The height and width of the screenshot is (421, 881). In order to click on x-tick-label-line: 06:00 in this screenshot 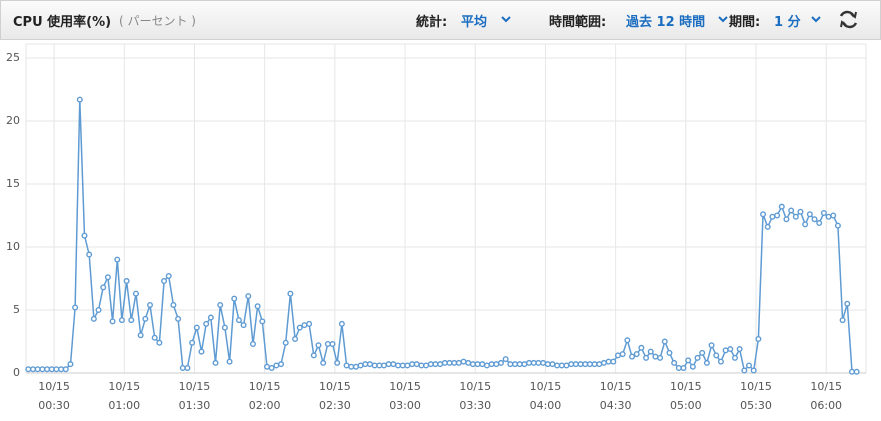, I will do `click(826, 405)`.